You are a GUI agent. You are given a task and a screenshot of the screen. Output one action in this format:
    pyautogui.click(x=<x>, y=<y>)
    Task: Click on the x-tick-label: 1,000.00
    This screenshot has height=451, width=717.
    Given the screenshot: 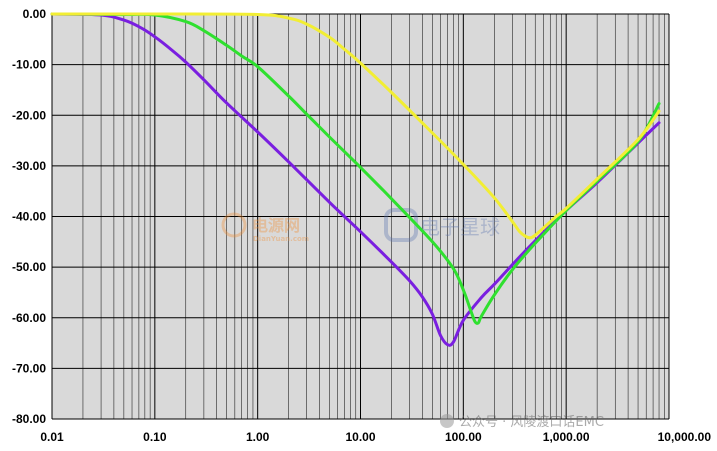 What is the action you would take?
    pyautogui.click(x=566, y=437)
    